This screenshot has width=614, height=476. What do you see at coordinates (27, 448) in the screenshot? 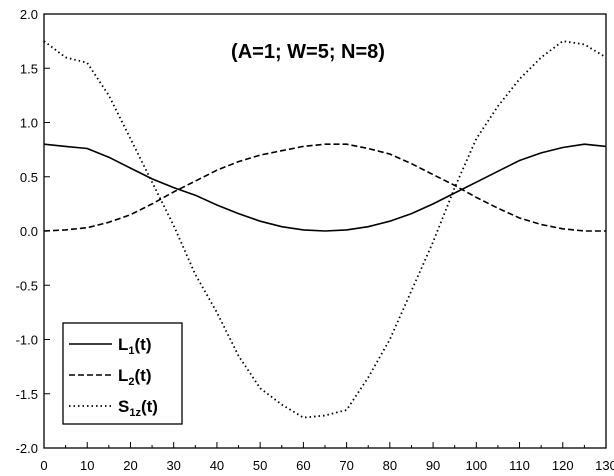
I see `y-tick-label: -2.0` at bounding box center [27, 448].